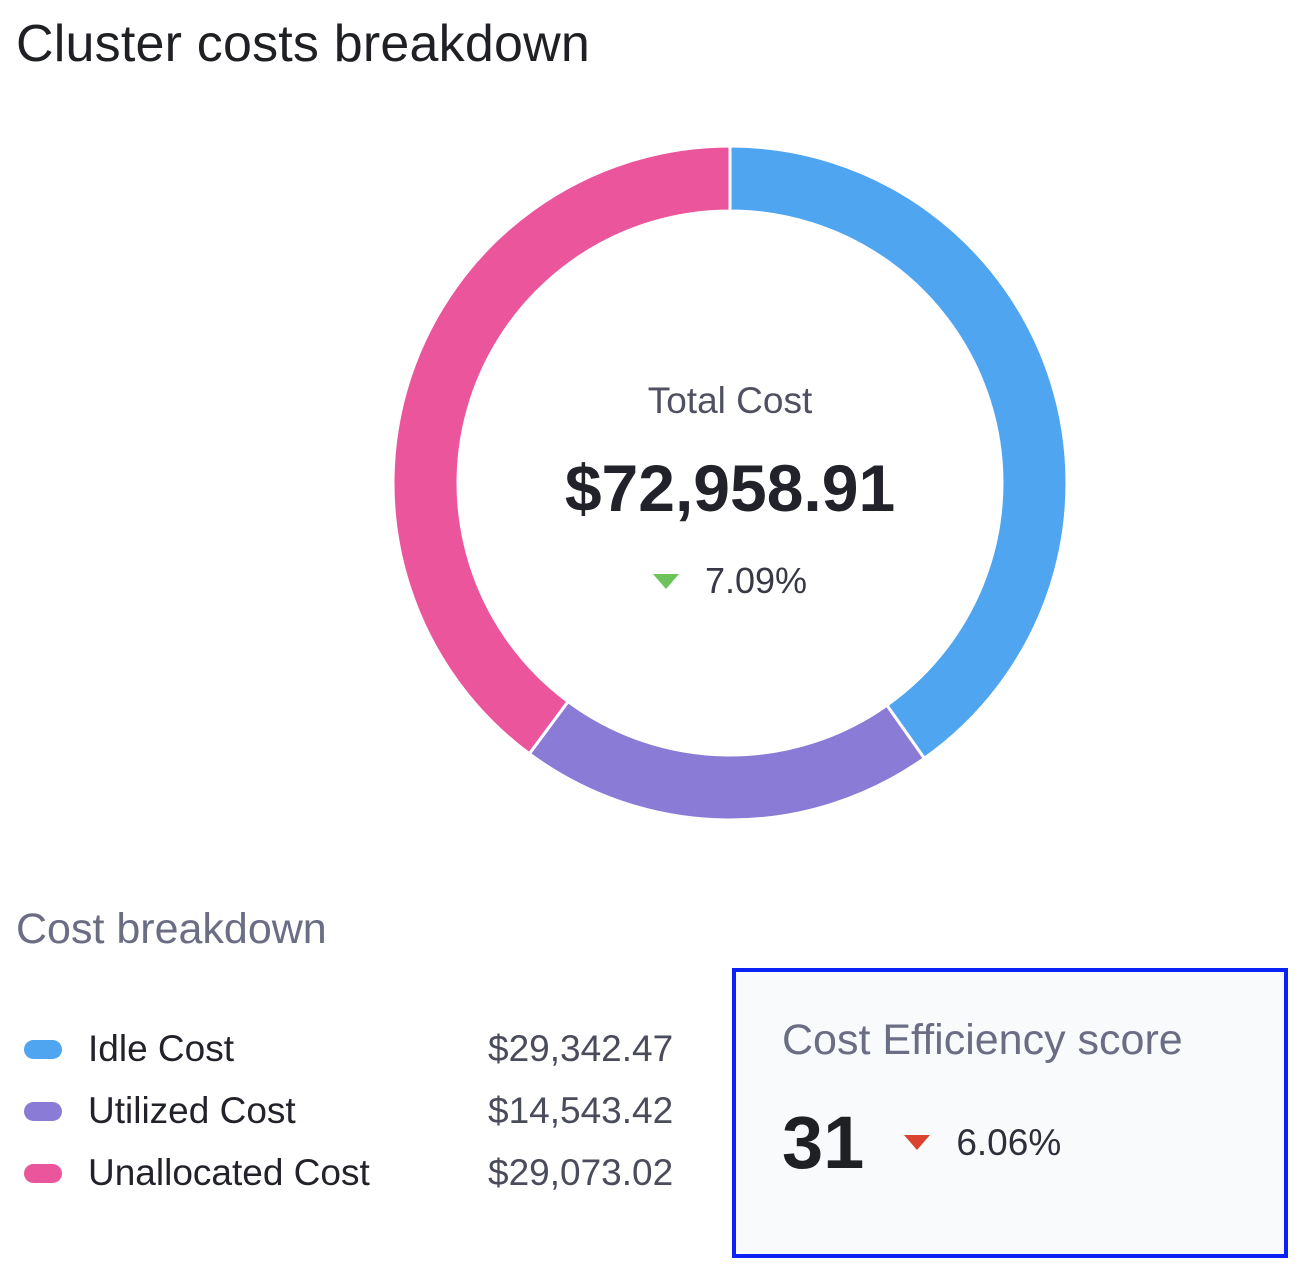 This screenshot has width=1304, height=1280. I want to click on total-cost-label: Total Cost, so click(730, 400).